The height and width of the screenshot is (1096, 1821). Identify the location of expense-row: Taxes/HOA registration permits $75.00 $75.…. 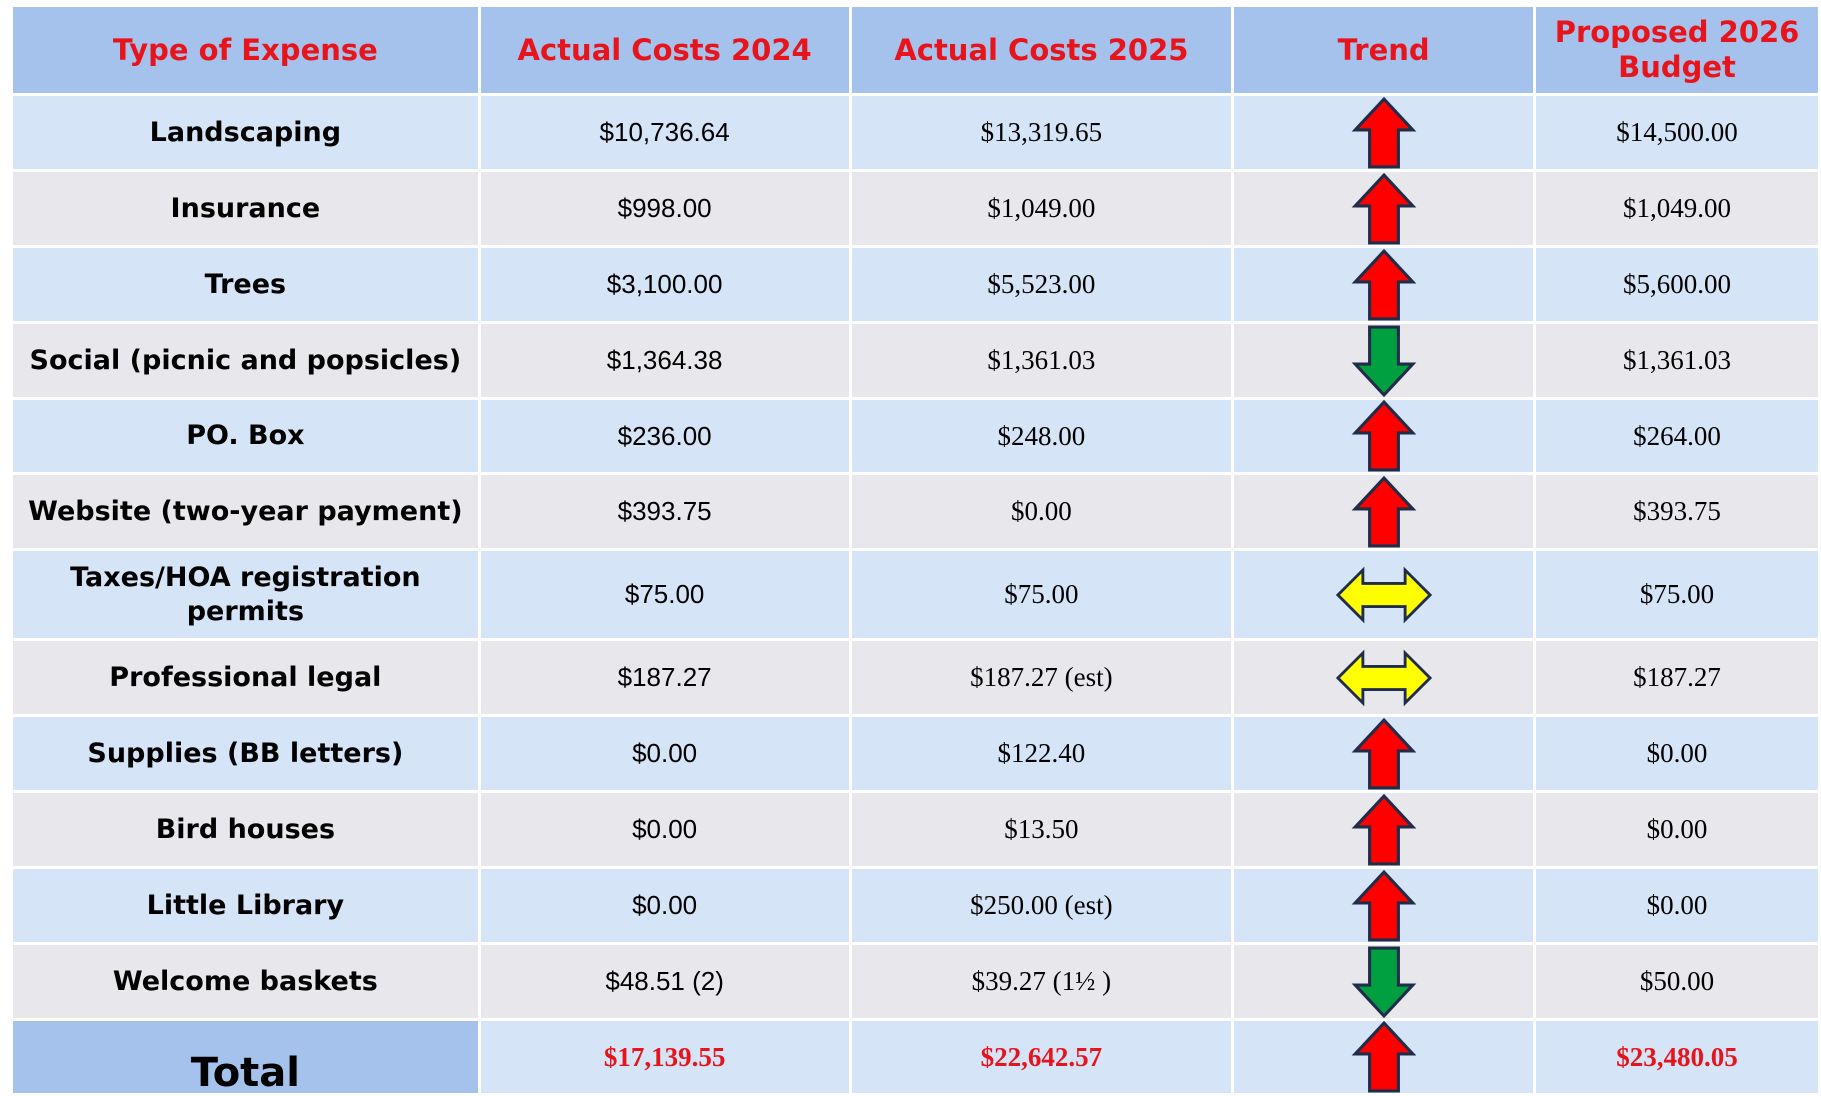
(915, 594).